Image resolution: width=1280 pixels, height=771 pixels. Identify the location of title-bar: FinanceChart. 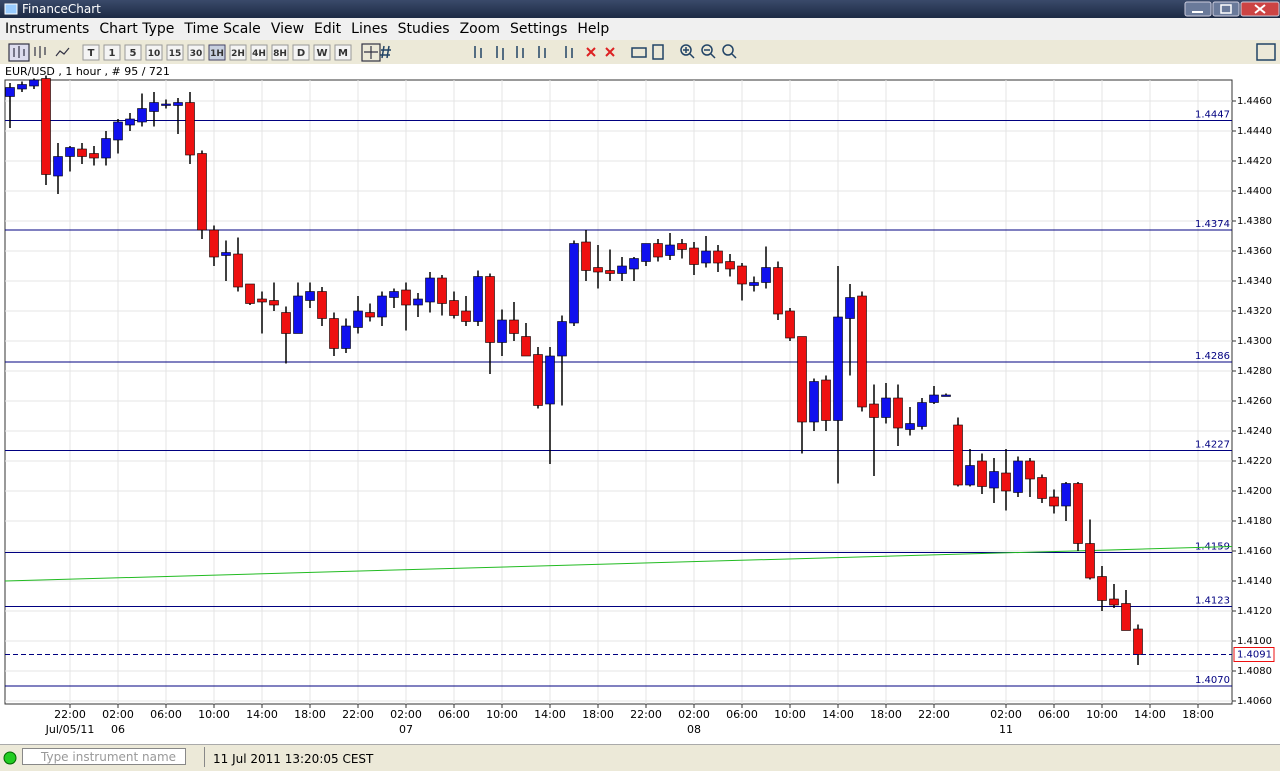
(640, 9).